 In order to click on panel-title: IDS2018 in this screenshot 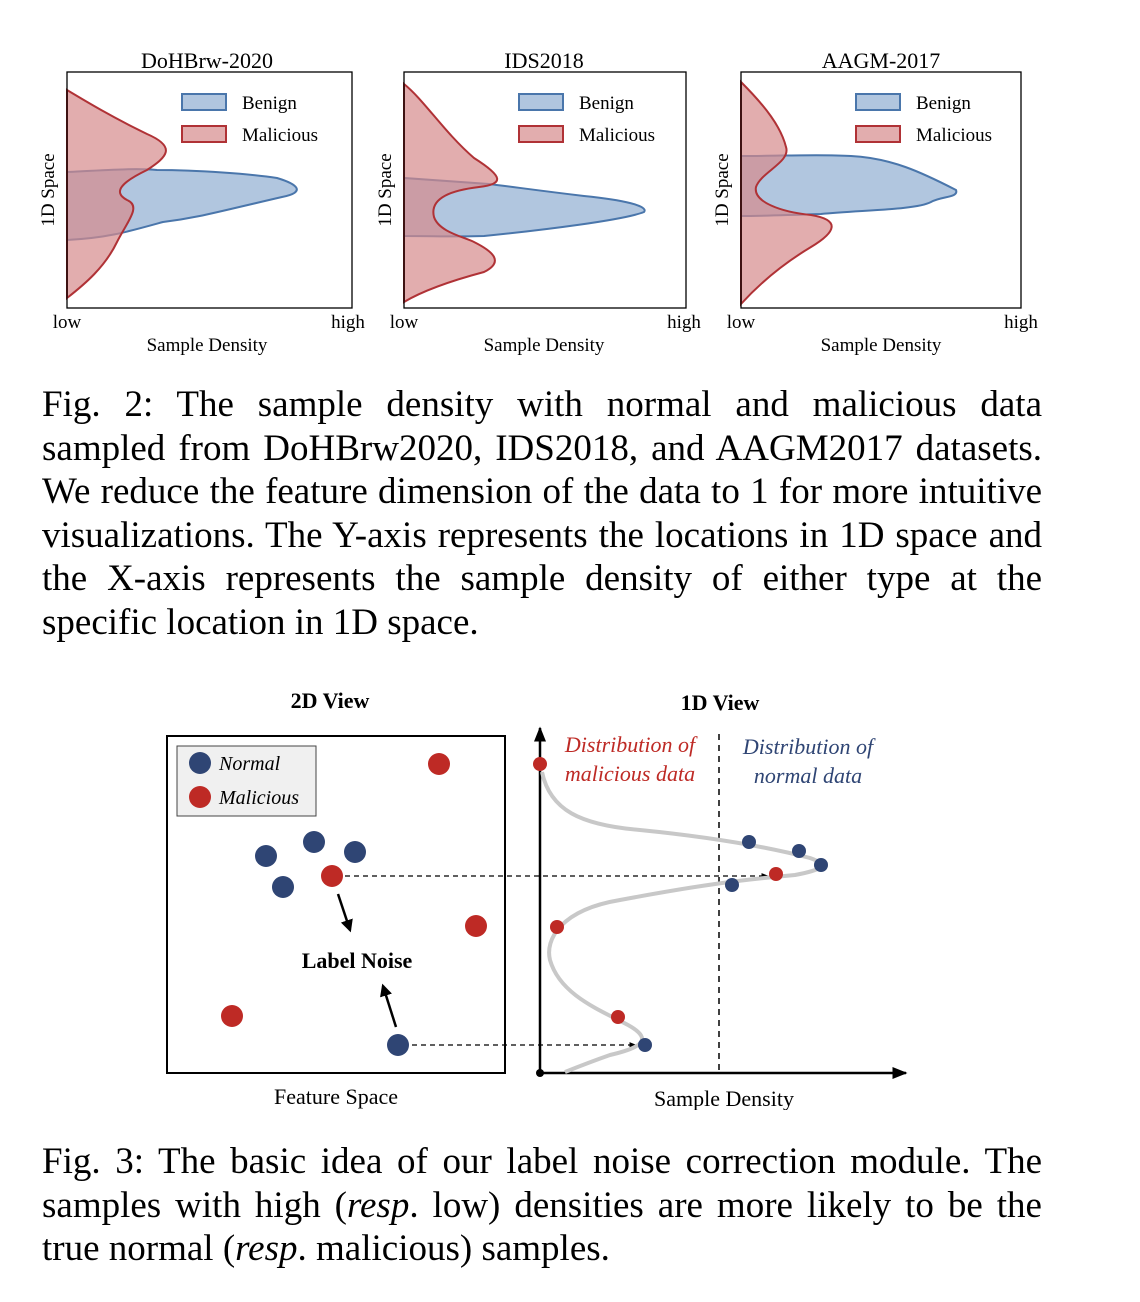, I will do `click(543, 60)`.